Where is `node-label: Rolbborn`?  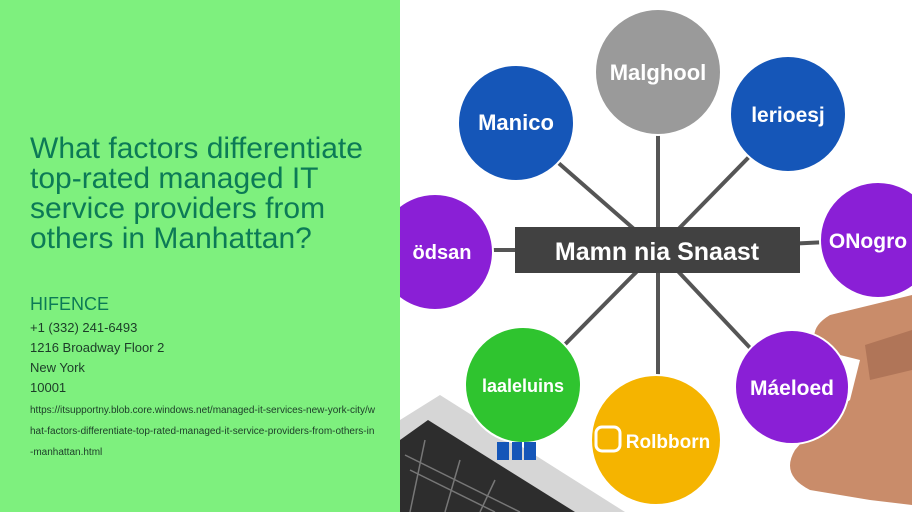 node-label: Rolbborn is located at coordinates (668, 442).